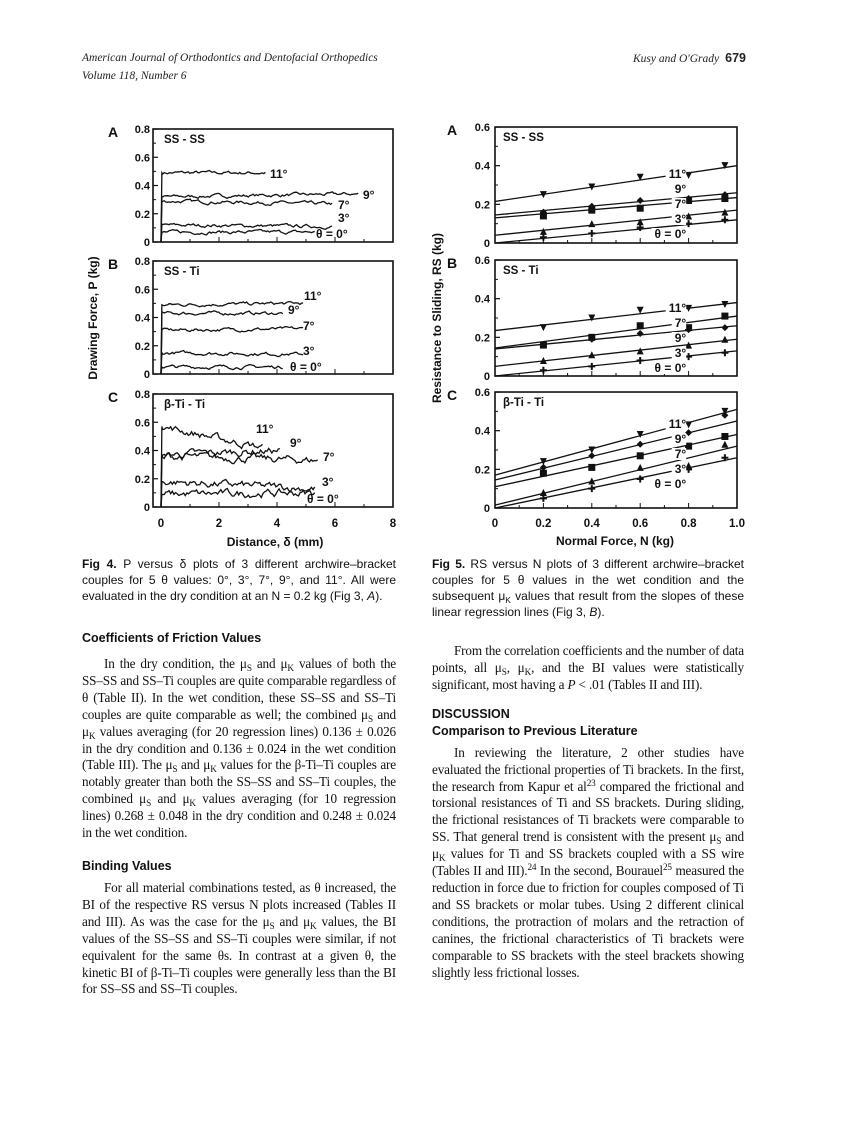 The image size is (866, 1122). Describe the element at coordinates (535, 730) in the screenshot. I see `section-heading-comparison: Comparison to Previous Literature` at that location.